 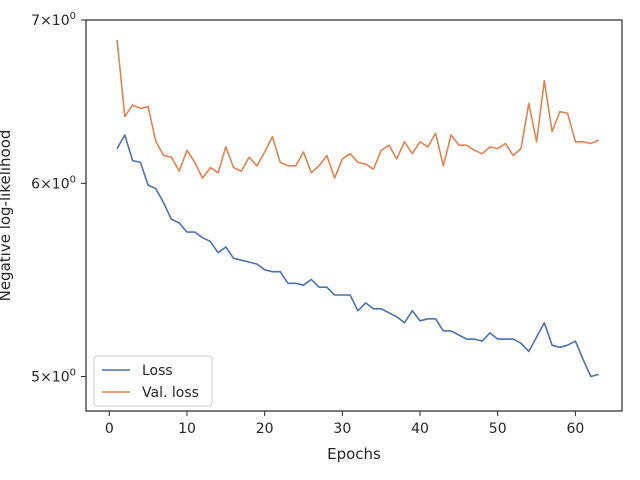 What do you see at coordinates (157, 371) in the screenshot?
I see `legend-label-loss: Loss` at bounding box center [157, 371].